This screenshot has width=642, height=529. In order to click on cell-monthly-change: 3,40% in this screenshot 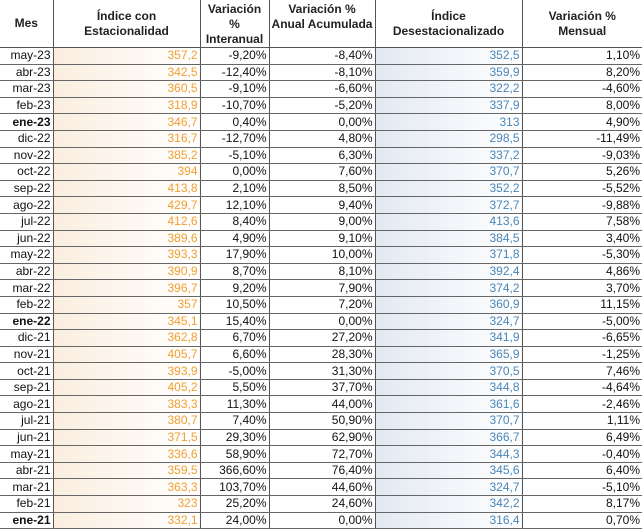, I will do `click(582, 239)`.